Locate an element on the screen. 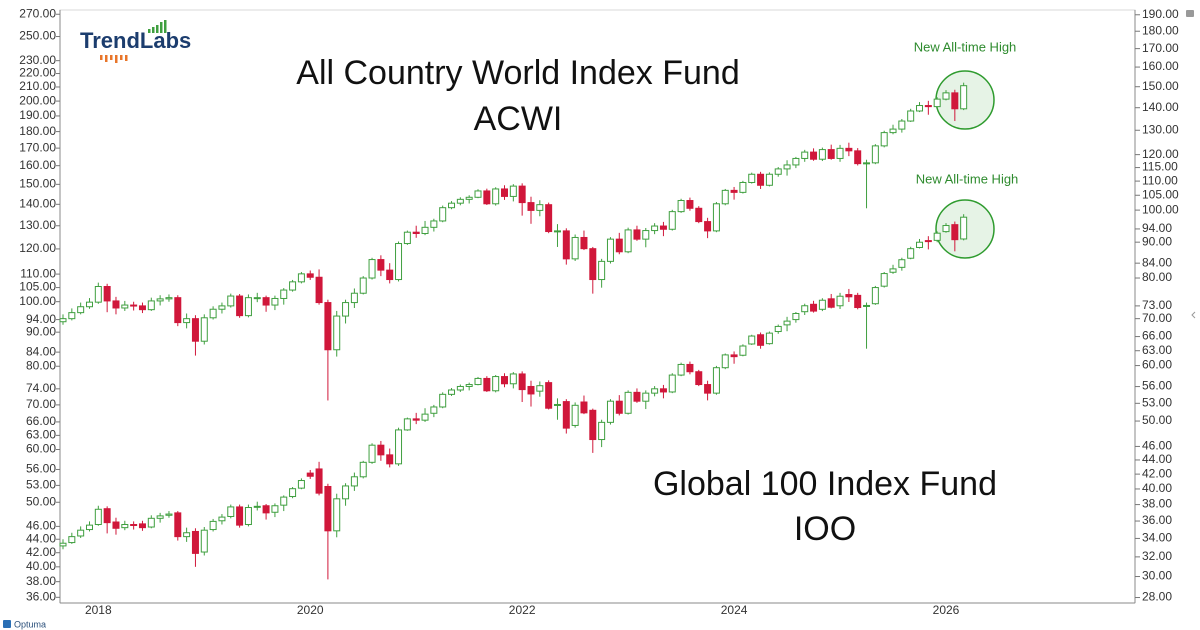 The image size is (1200, 630). y-tick-label: 180.00 is located at coordinates (37, 131).